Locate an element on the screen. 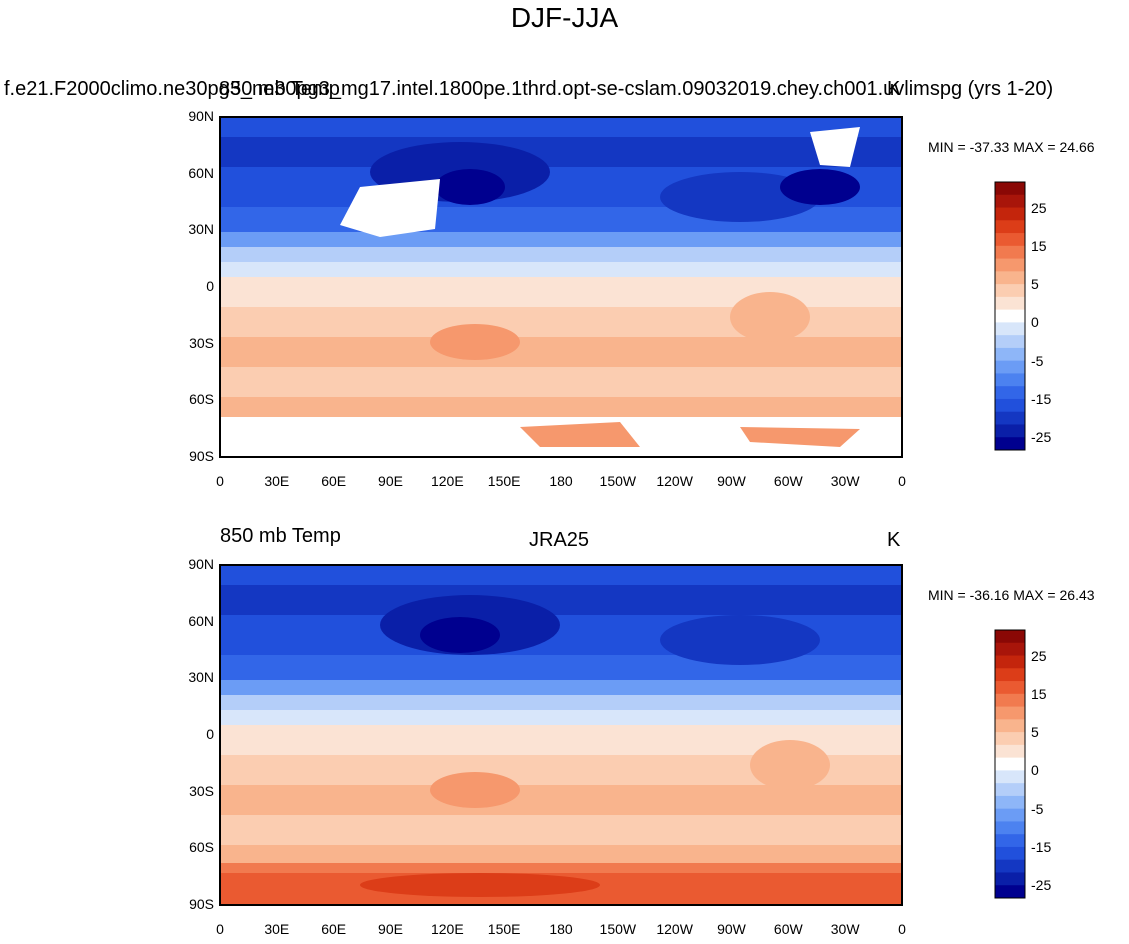  panel2-units-label: K is located at coordinates (894, 540).